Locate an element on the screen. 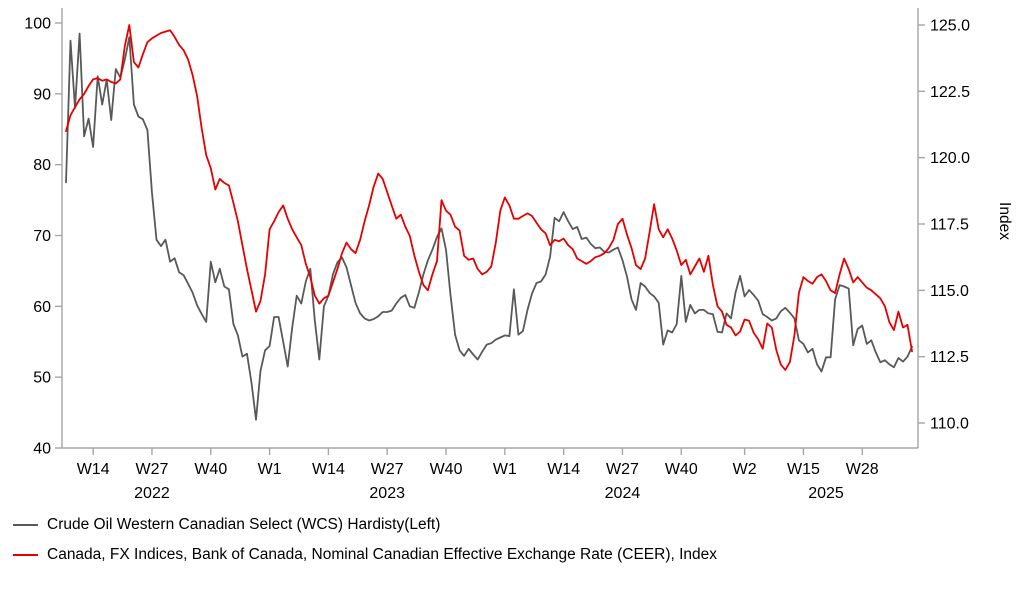 This screenshot has height=597, width=1022. right-axis-tick-label: 117.5 is located at coordinates (949, 225).